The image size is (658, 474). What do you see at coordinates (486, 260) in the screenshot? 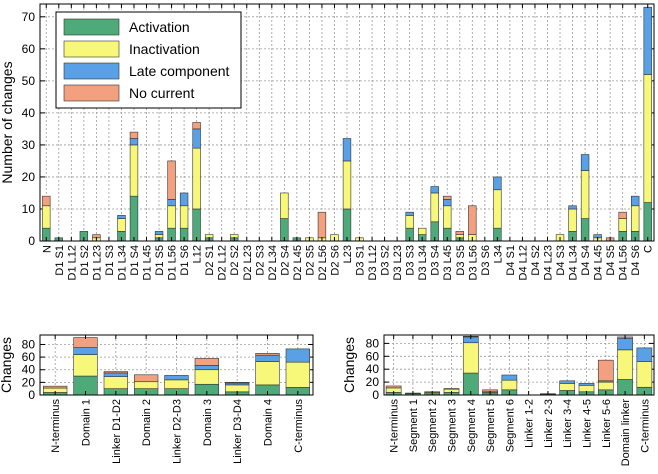
I see `x-category-label: D3 S6` at bounding box center [486, 260].